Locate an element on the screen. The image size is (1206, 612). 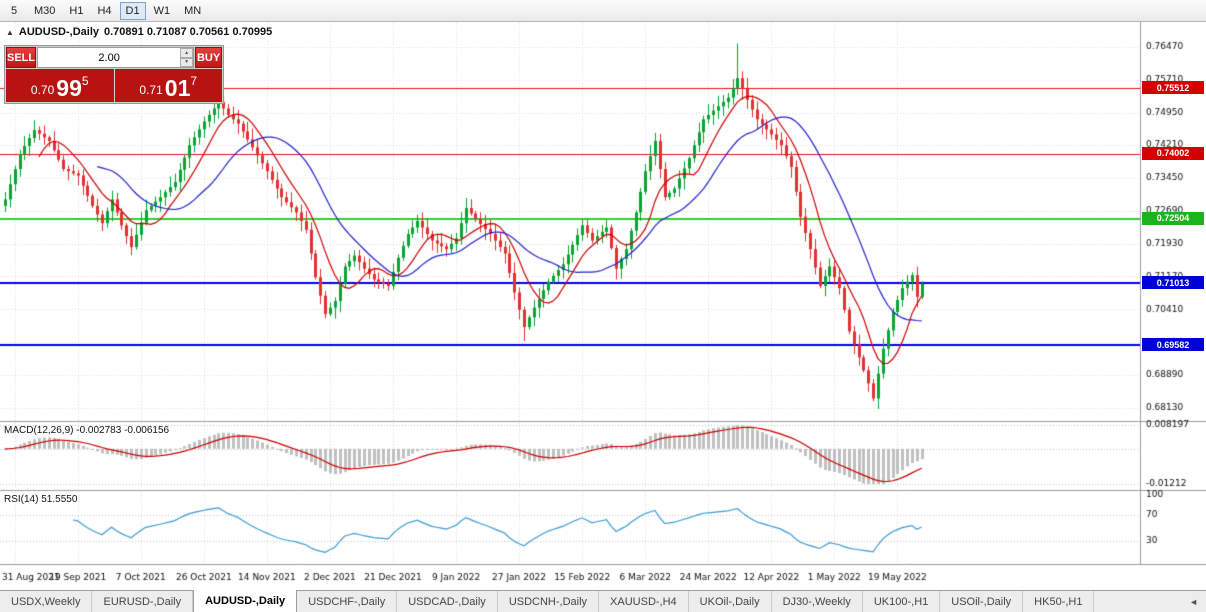
buy-button: BUY is located at coordinates (208, 57).